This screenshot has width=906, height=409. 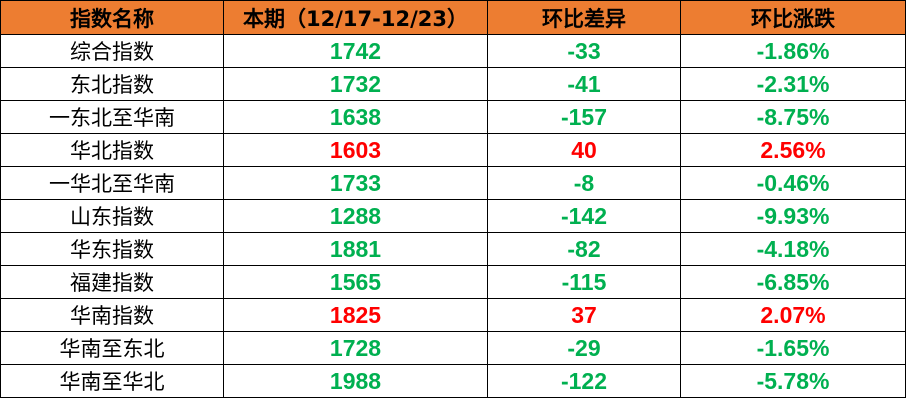 I want to click on diff-cell: 37, so click(x=584, y=315).